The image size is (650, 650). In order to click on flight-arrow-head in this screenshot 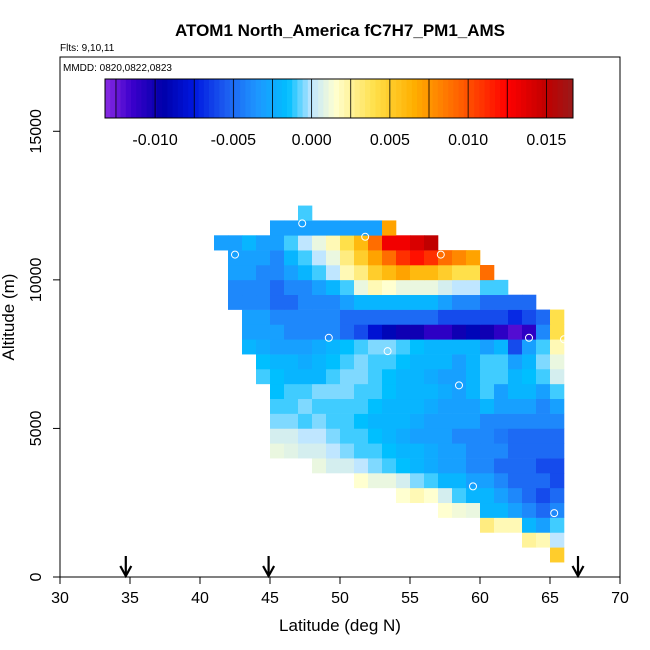, I will do `click(578, 572)`.